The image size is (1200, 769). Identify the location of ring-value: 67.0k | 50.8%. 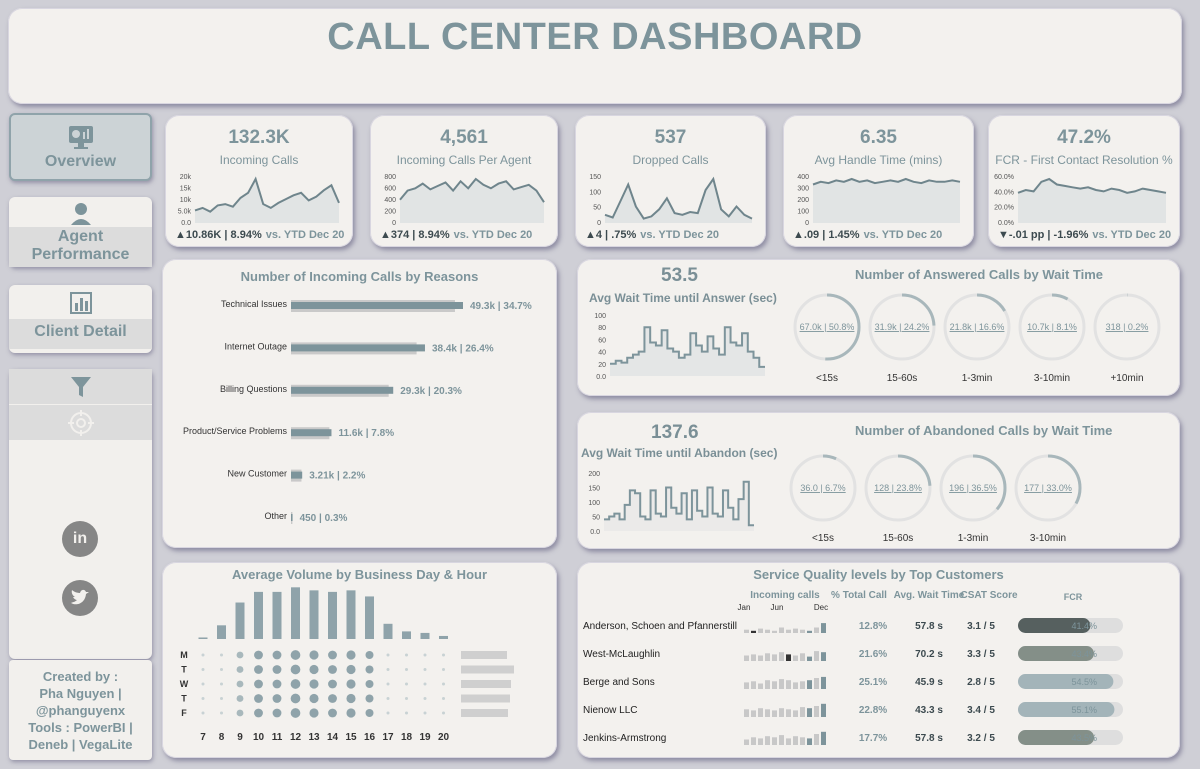
(827, 327).